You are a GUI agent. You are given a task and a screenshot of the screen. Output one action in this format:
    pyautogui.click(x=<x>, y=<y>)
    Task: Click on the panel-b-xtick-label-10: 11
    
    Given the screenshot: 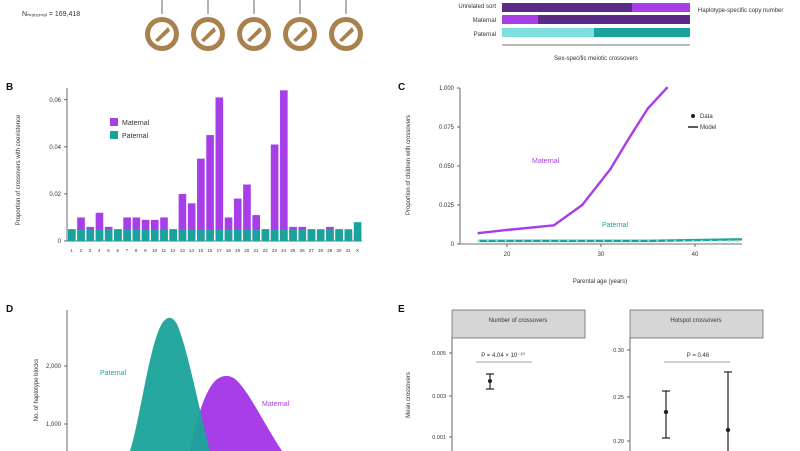 What is the action you would take?
    pyautogui.click(x=163, y=250)
    